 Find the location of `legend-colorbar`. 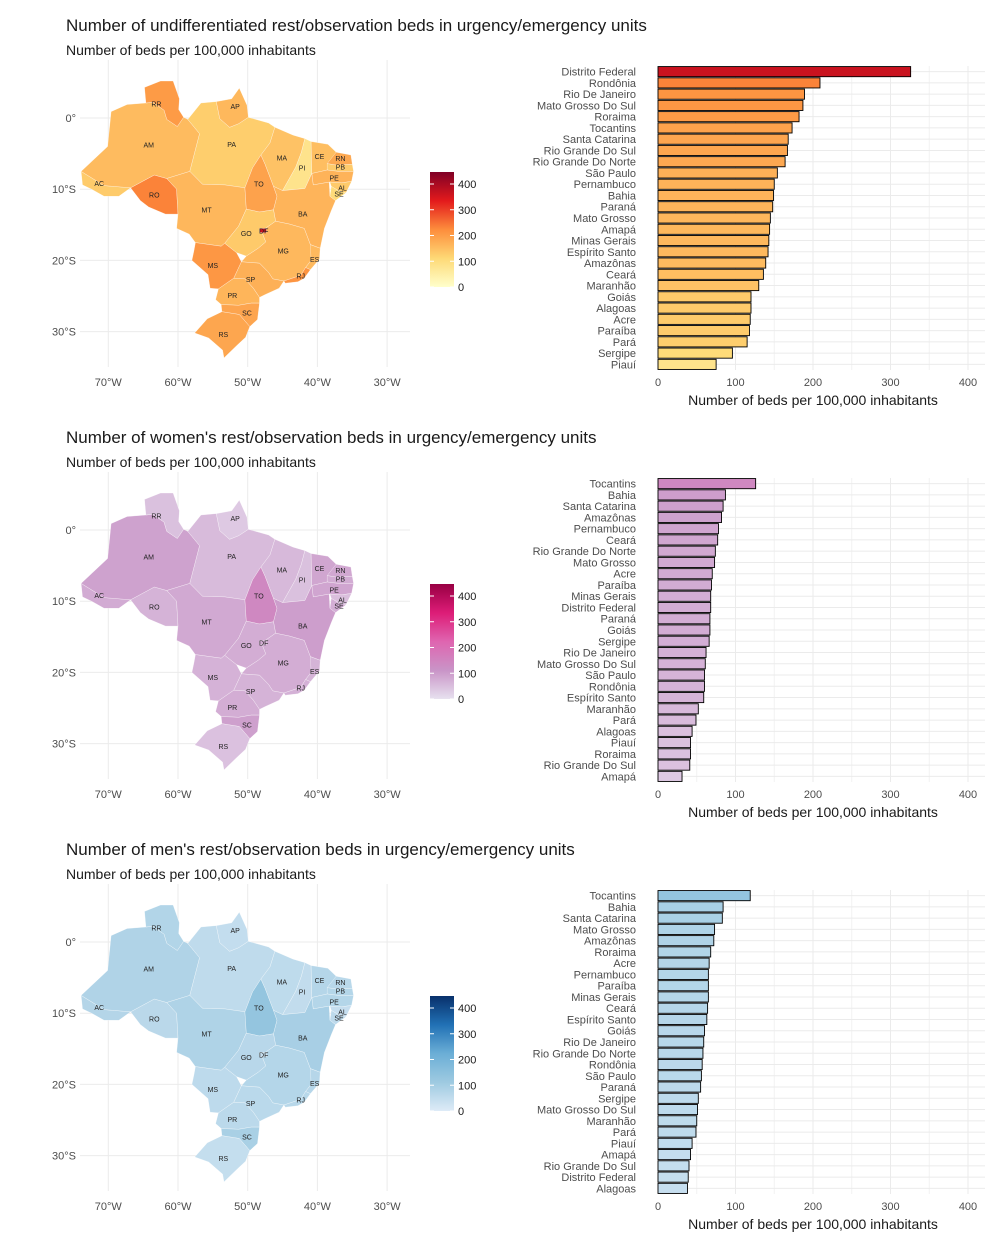

legend-colorbar is located at coordinates (442, 641).